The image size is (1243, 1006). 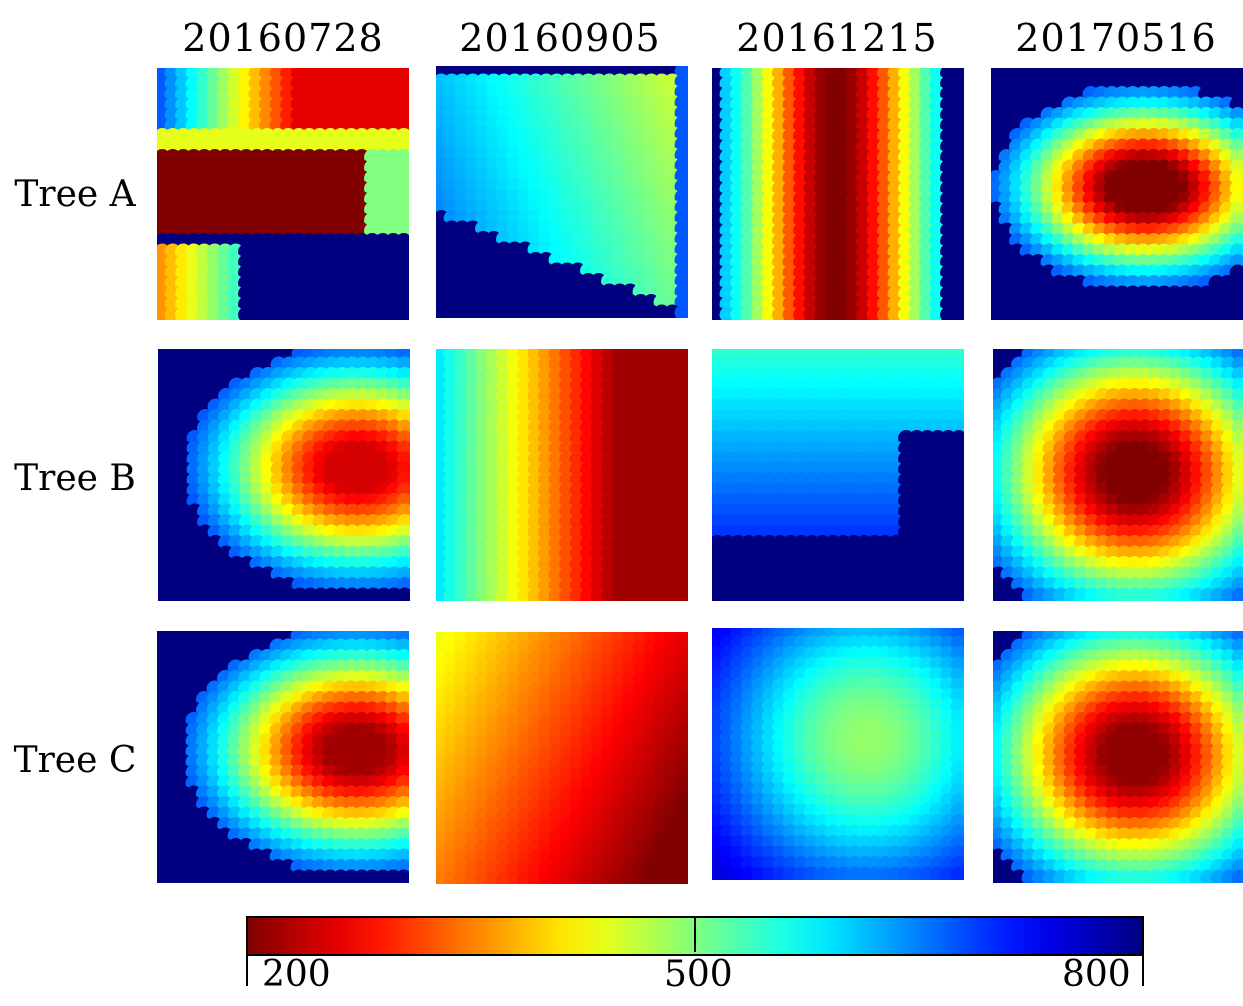 I want to click on column-header-3: 20161215, so click(x=837, y=38).